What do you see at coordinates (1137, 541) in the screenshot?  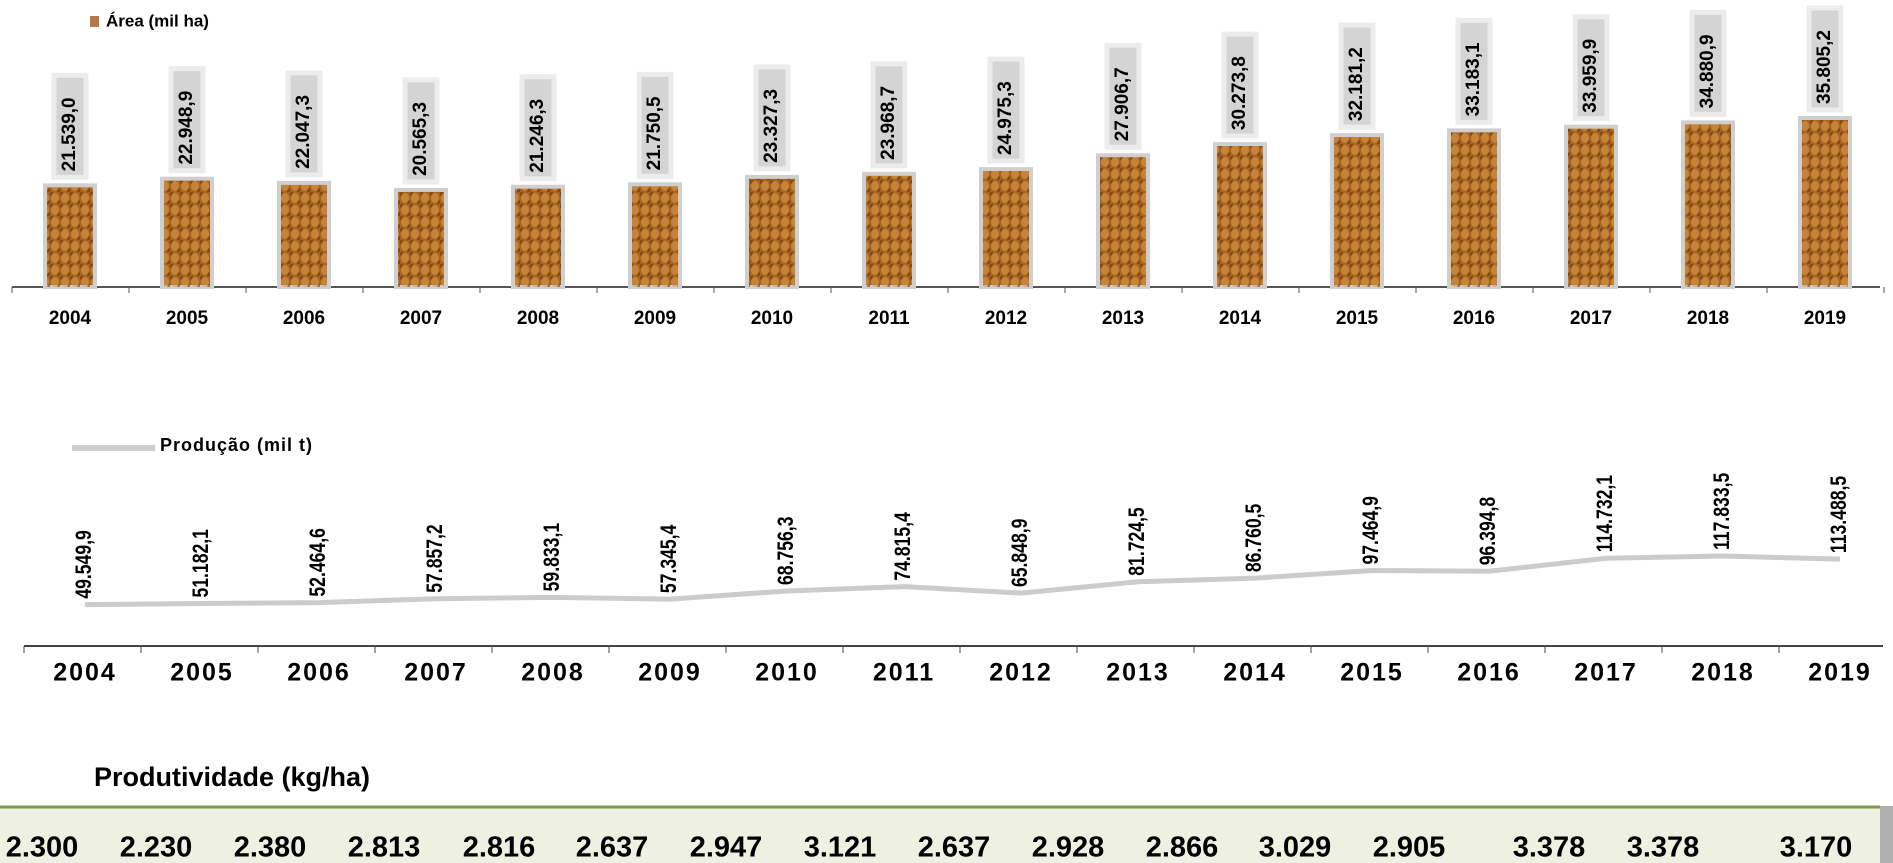 I see `data-label: 81.724,5` at bounding box center [1137, 541].